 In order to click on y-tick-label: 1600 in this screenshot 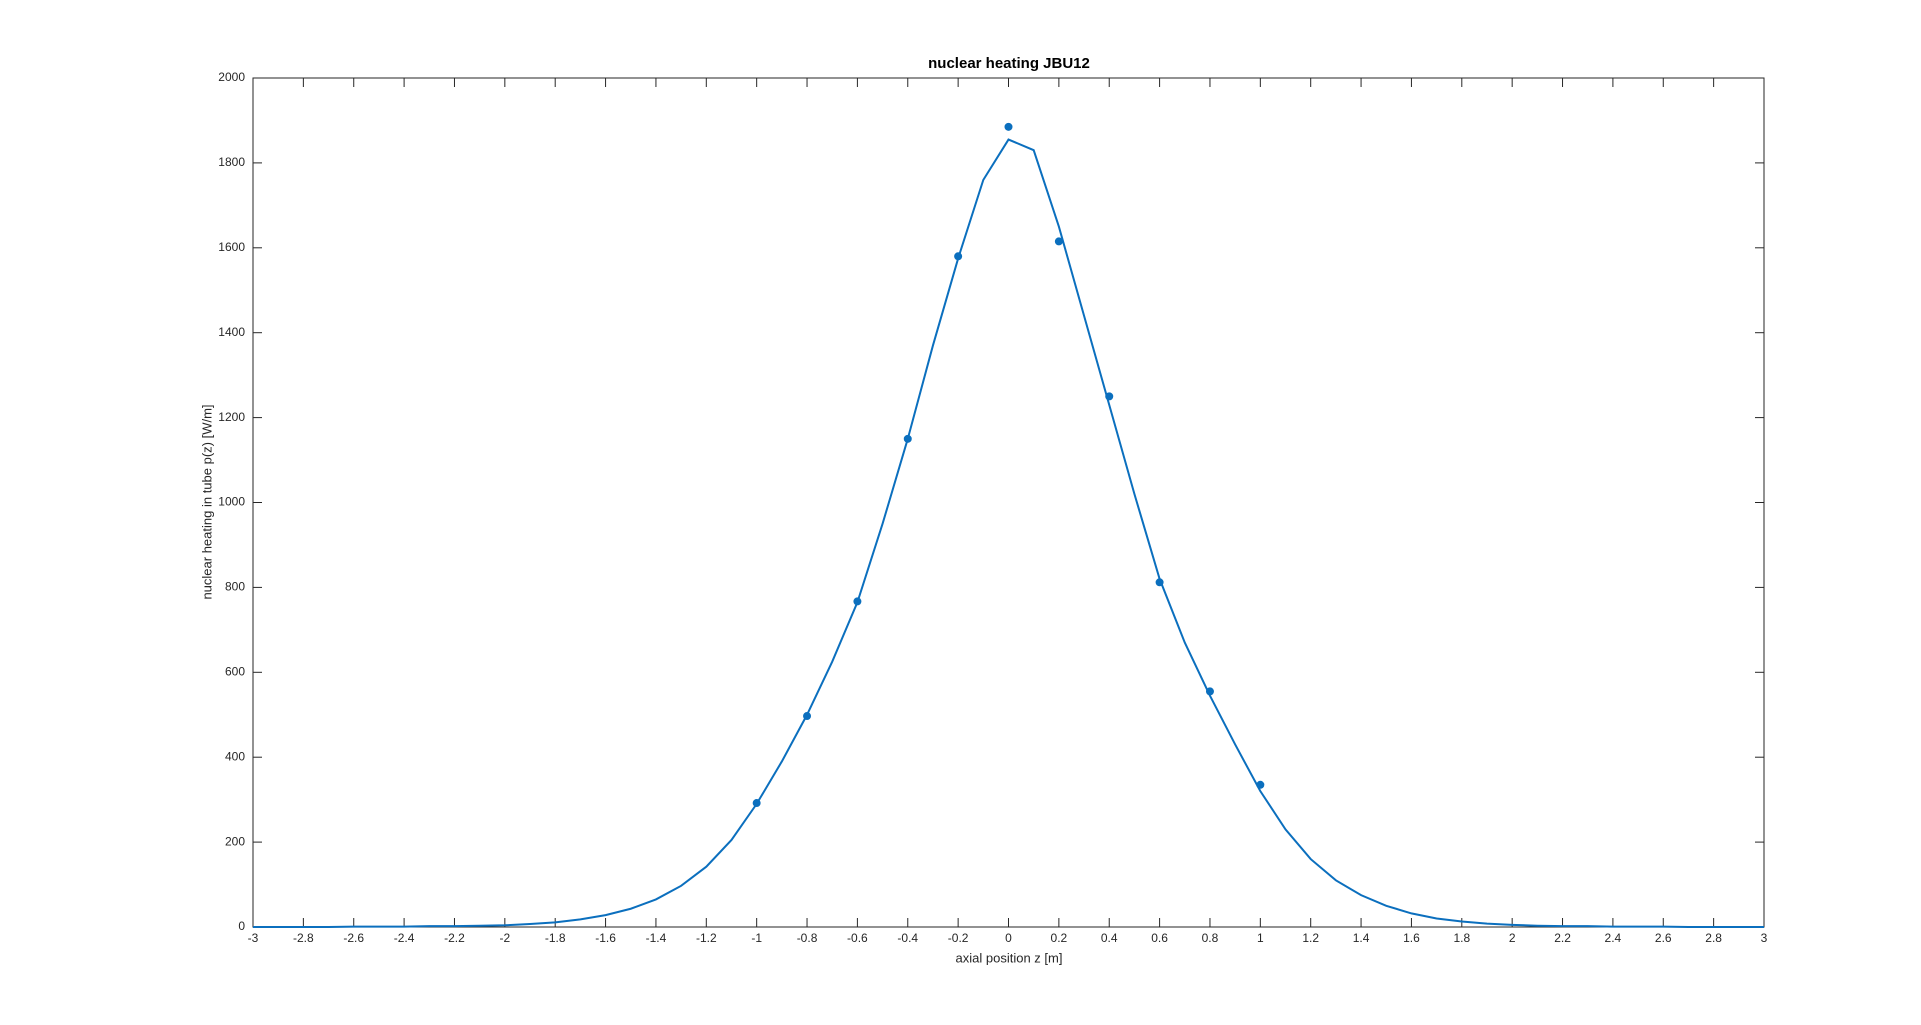, I will do `click(231, 247)`.